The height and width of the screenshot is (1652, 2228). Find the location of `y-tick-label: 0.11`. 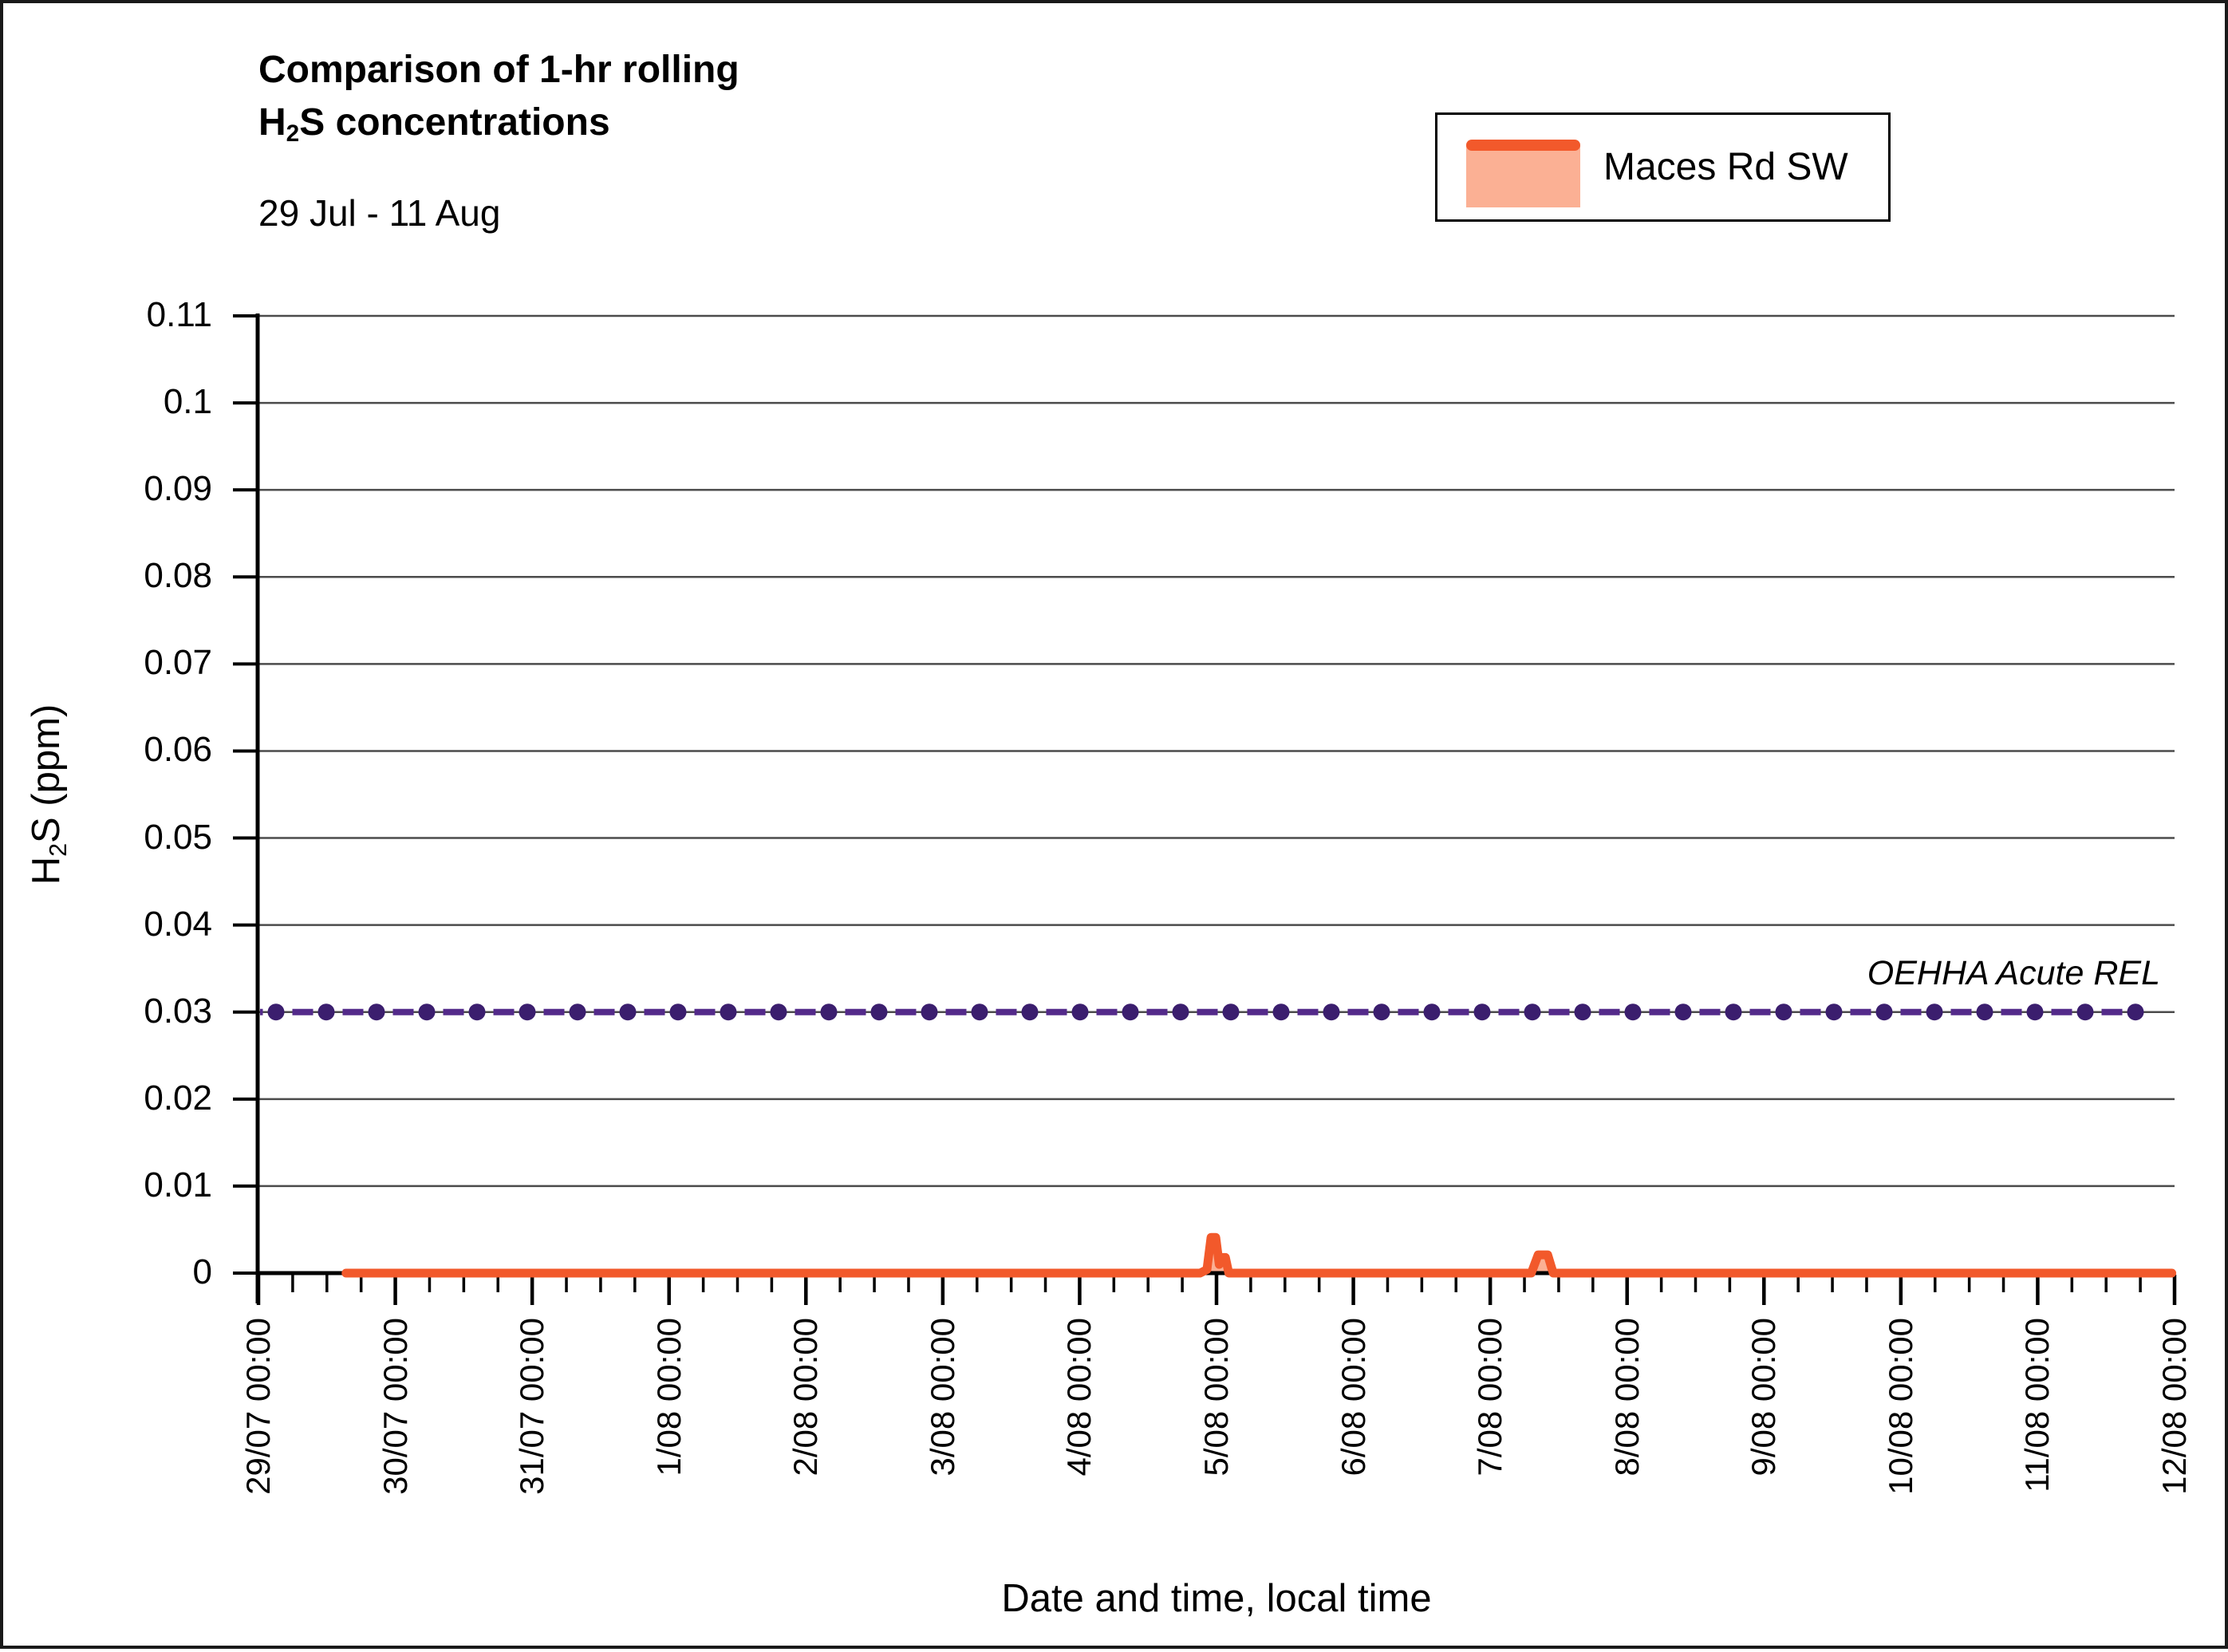

y-tick-label: 0.11 is located at coordinates (179, 314).